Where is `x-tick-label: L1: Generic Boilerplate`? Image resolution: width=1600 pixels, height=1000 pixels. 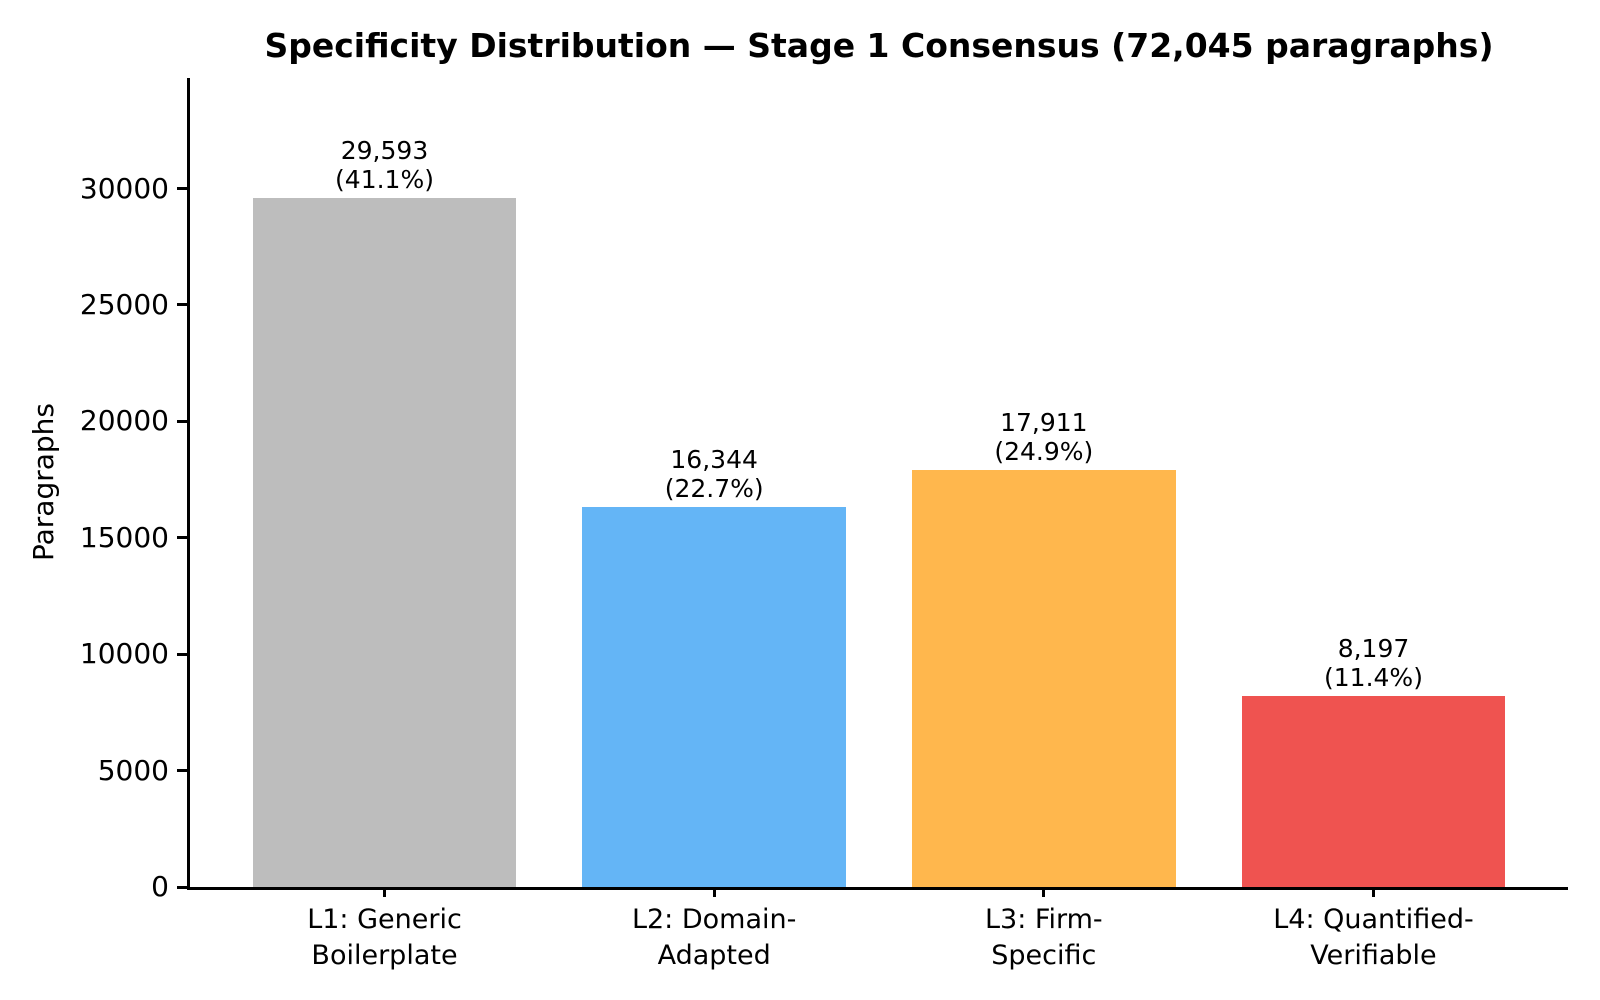
x-tick-label: L1: Generic Boilerplate is located at coordinates (385, 938).